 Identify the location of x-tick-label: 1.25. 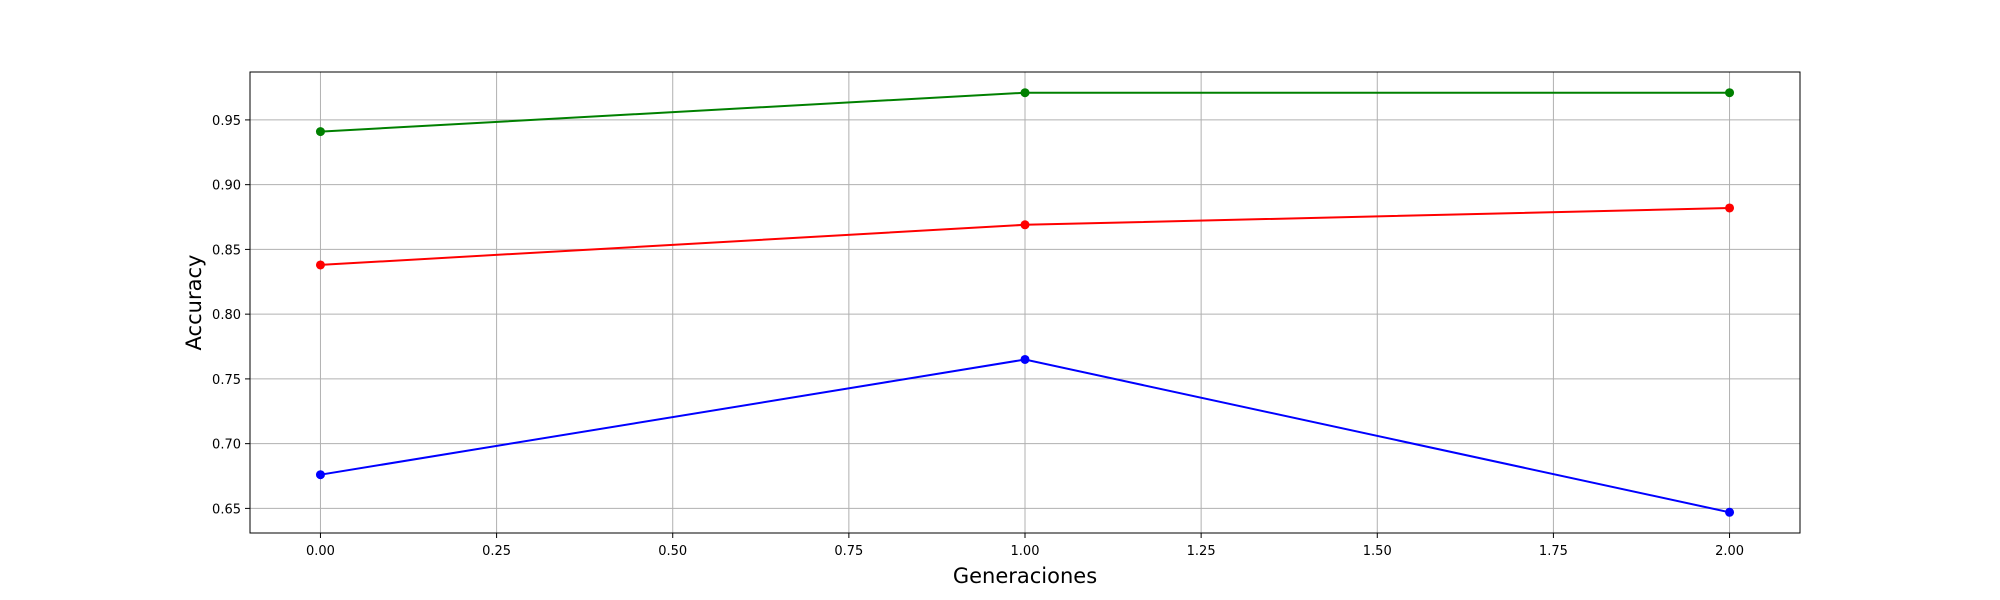
(1201, 551).